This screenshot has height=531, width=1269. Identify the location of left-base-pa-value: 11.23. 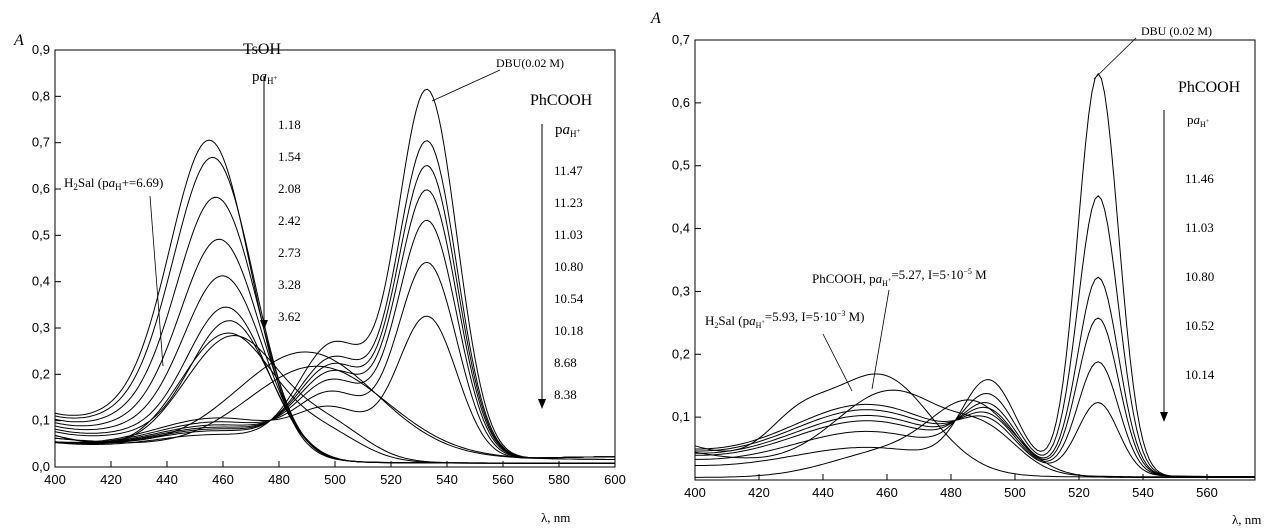
(568, 202).